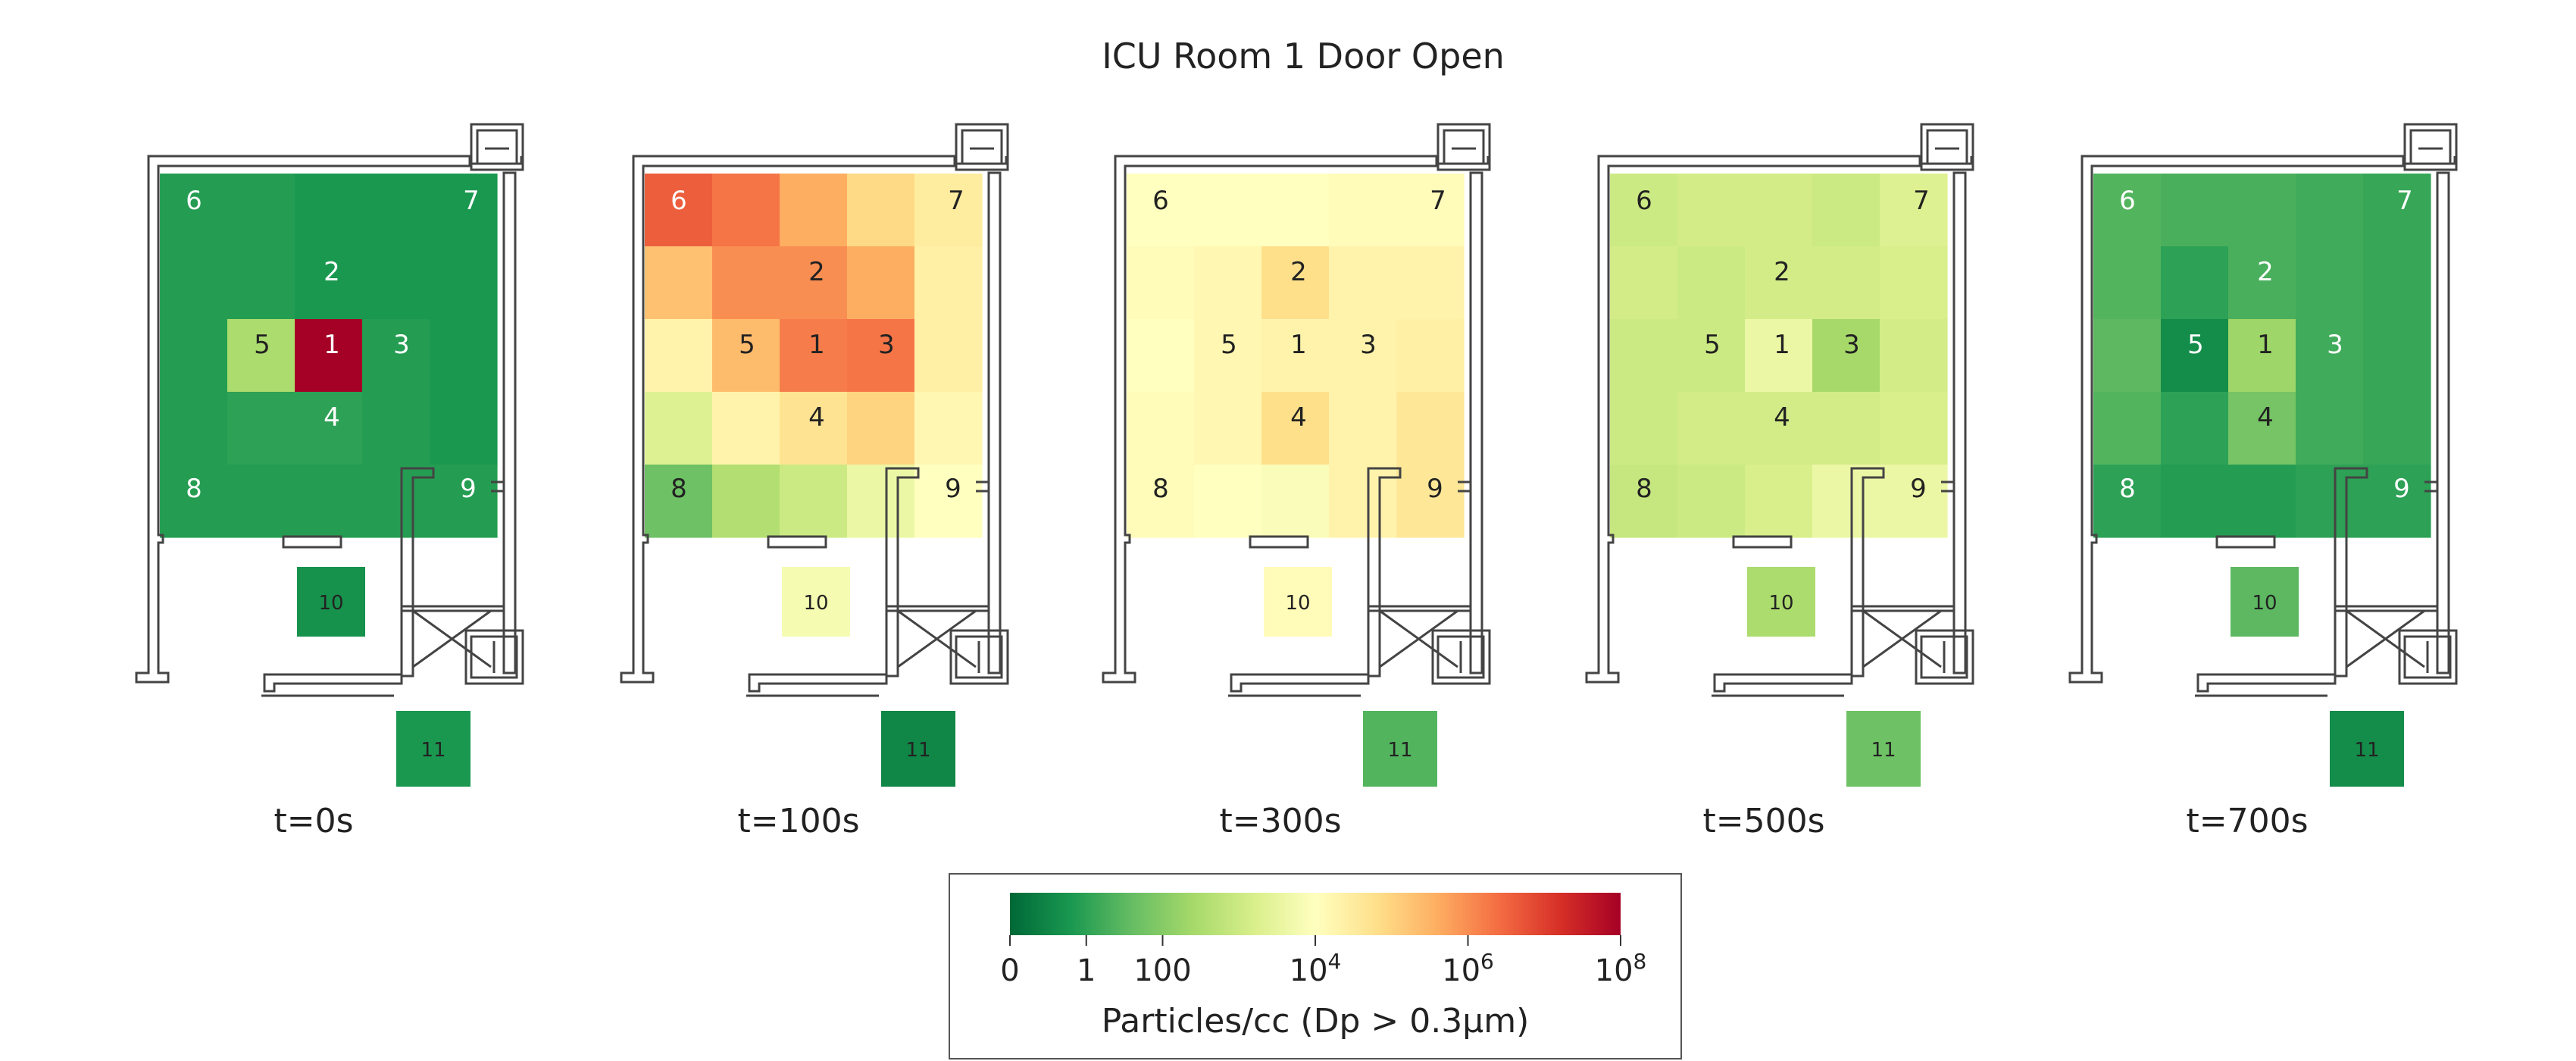  Describe the element at coordinates (2127, 201) in the screenshot. I see `room-label-6: 6` at that location.